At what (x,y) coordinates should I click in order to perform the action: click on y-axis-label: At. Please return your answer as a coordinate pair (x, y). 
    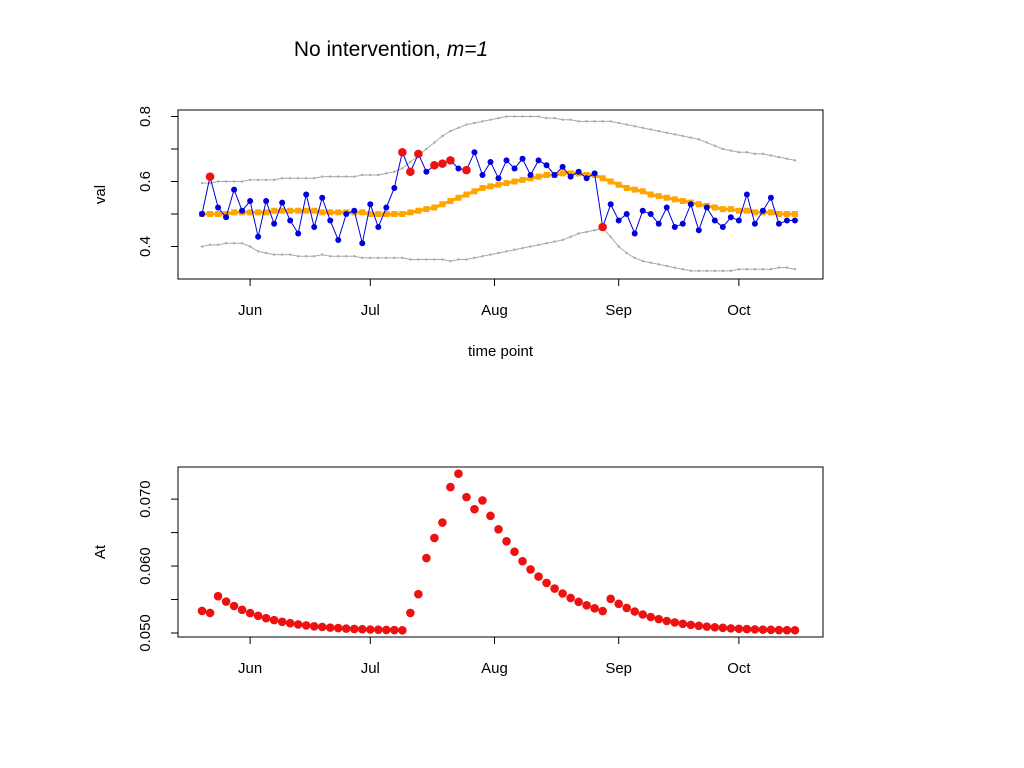
    Looking at the image, I should click on (100, 551).